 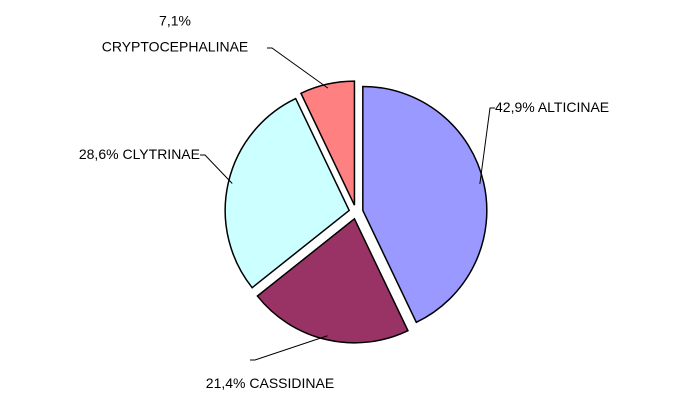 I want to click on value-label: 28,6%, so click(x=99, y=154).